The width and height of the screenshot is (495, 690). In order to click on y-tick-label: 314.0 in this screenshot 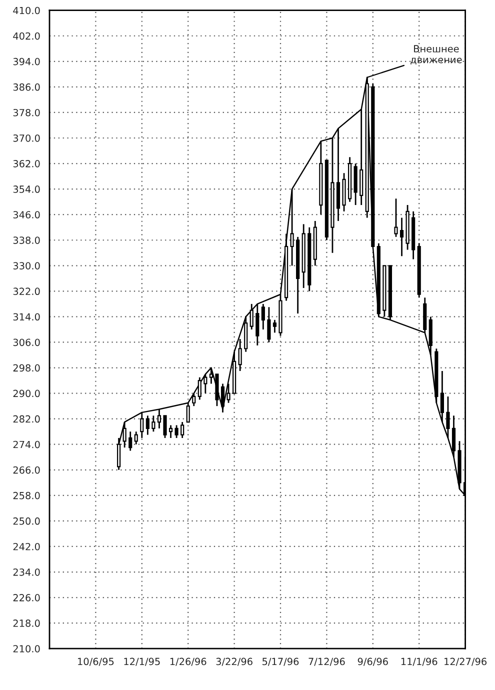, I will do `click(26, 317)`.